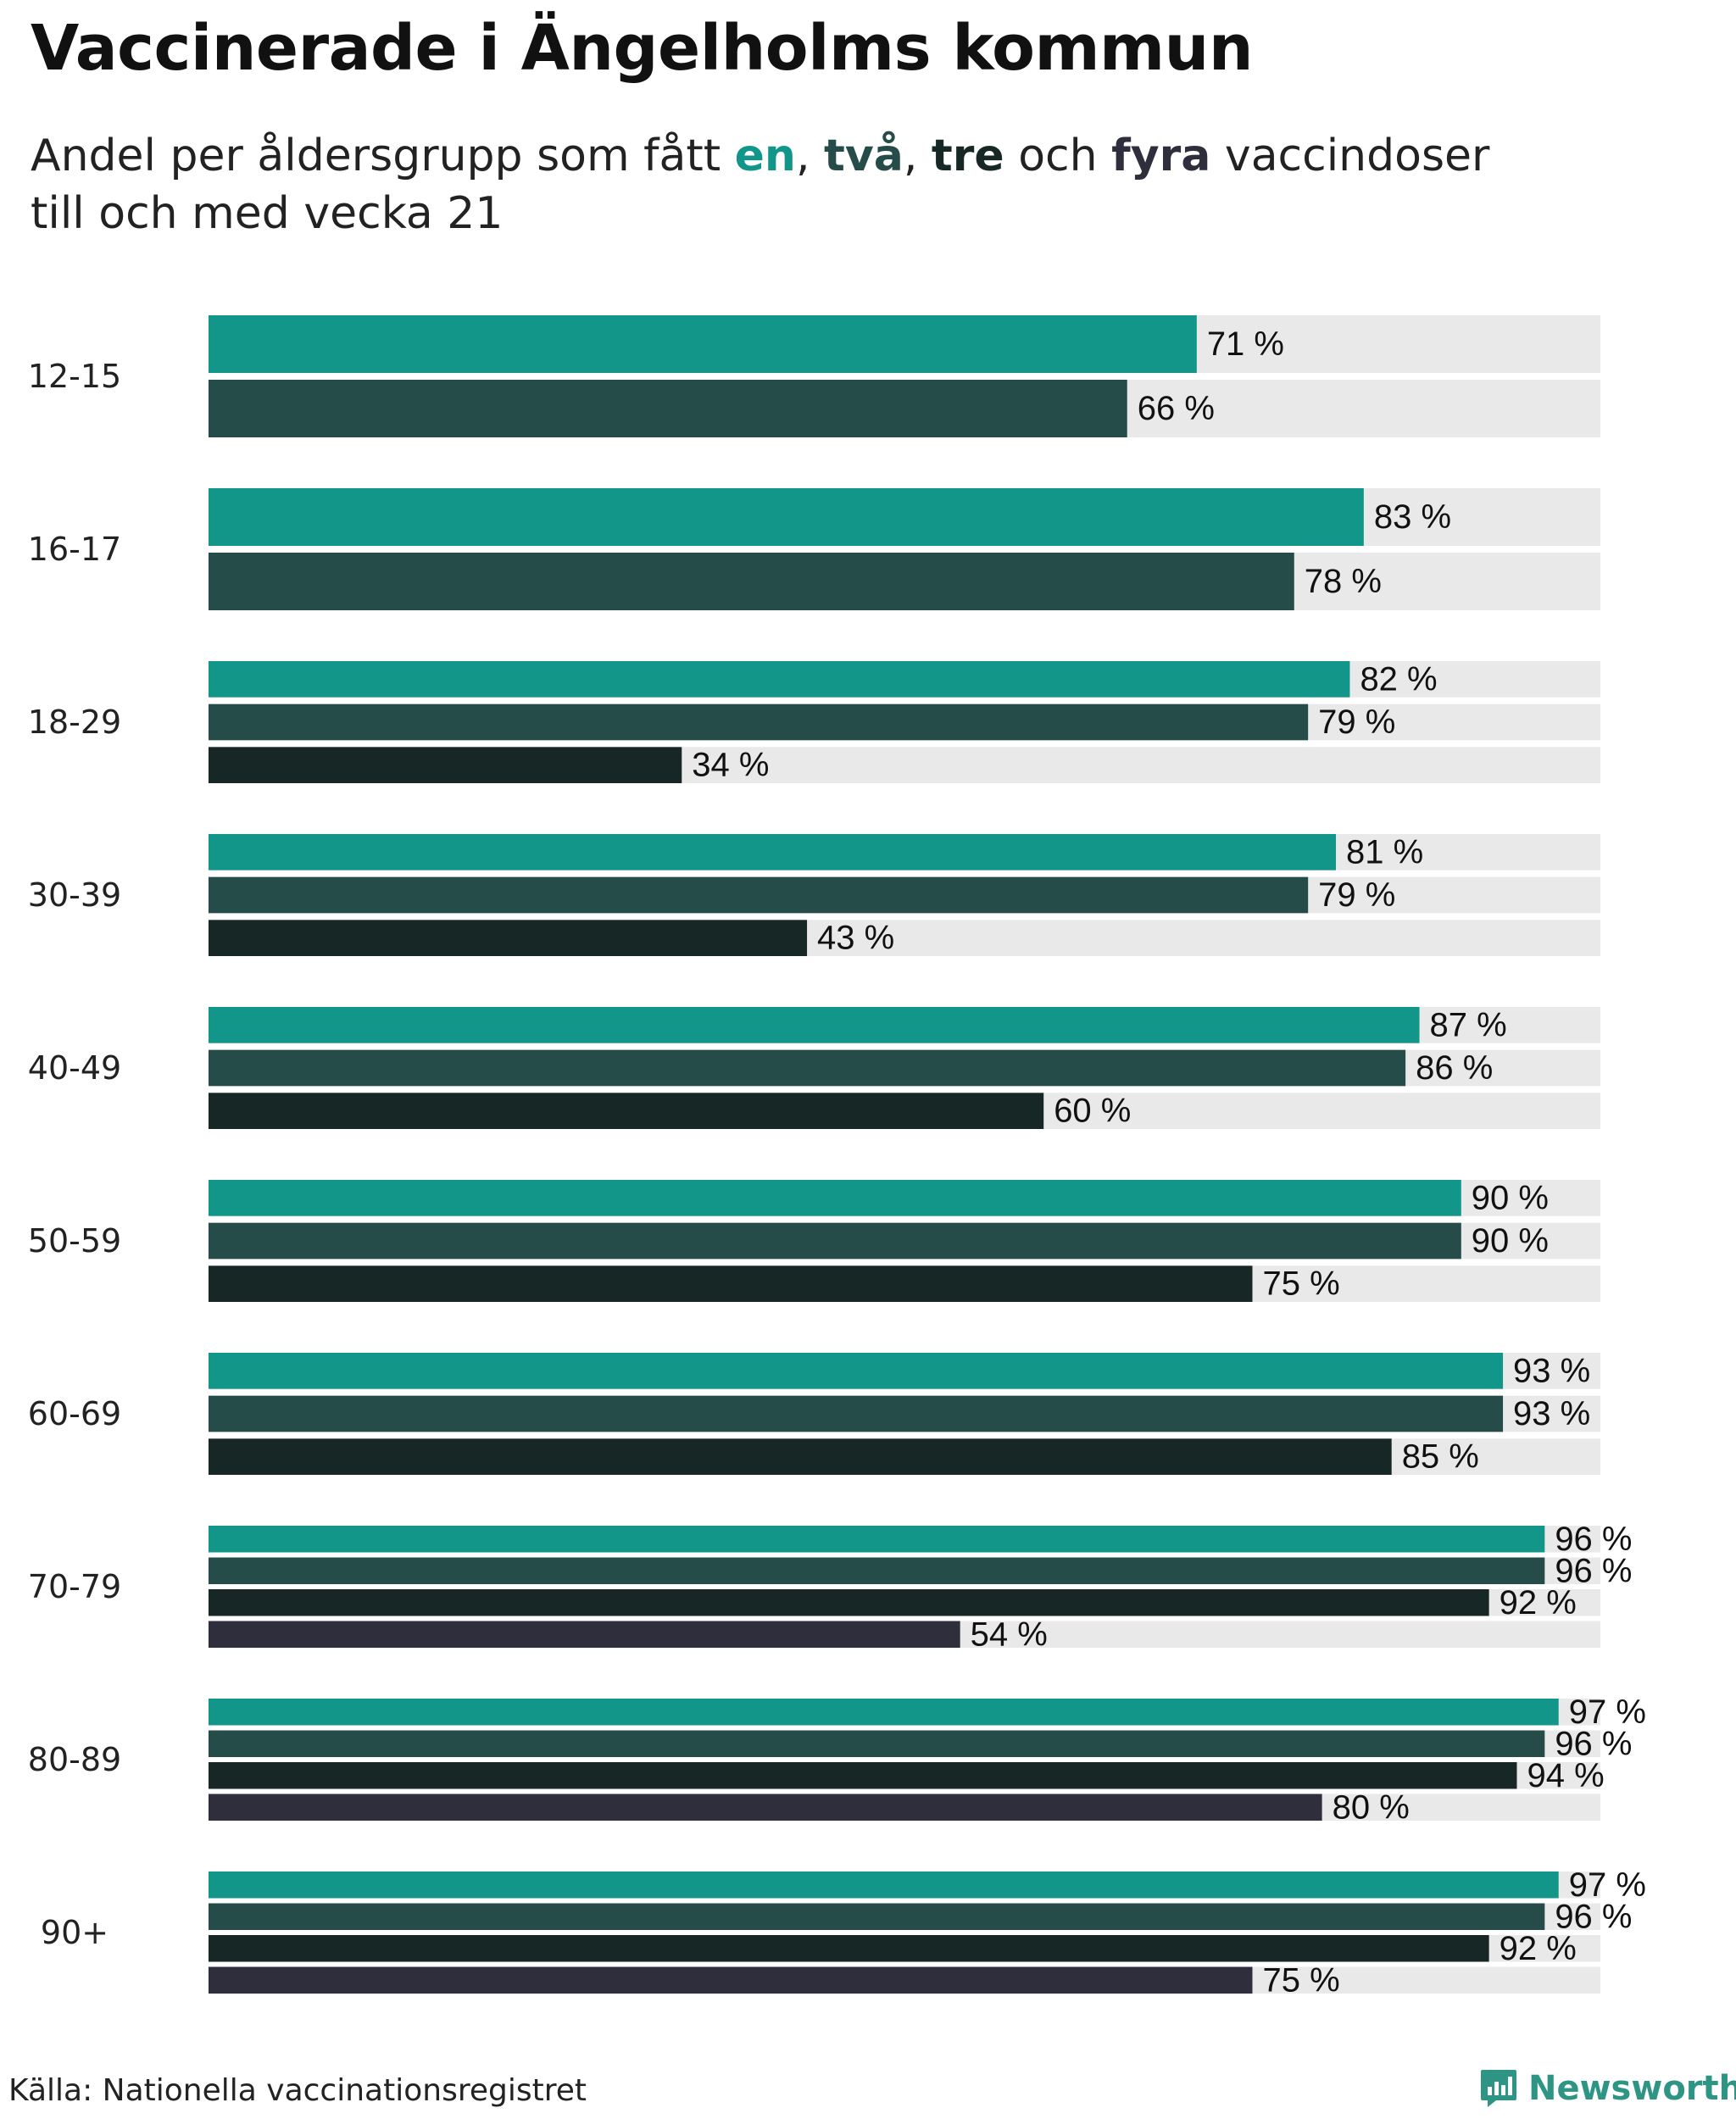 The height and width of the screenshot is (2119, 1736). I want to click on brand-name: Newsworthy, so click(1632, 2089).